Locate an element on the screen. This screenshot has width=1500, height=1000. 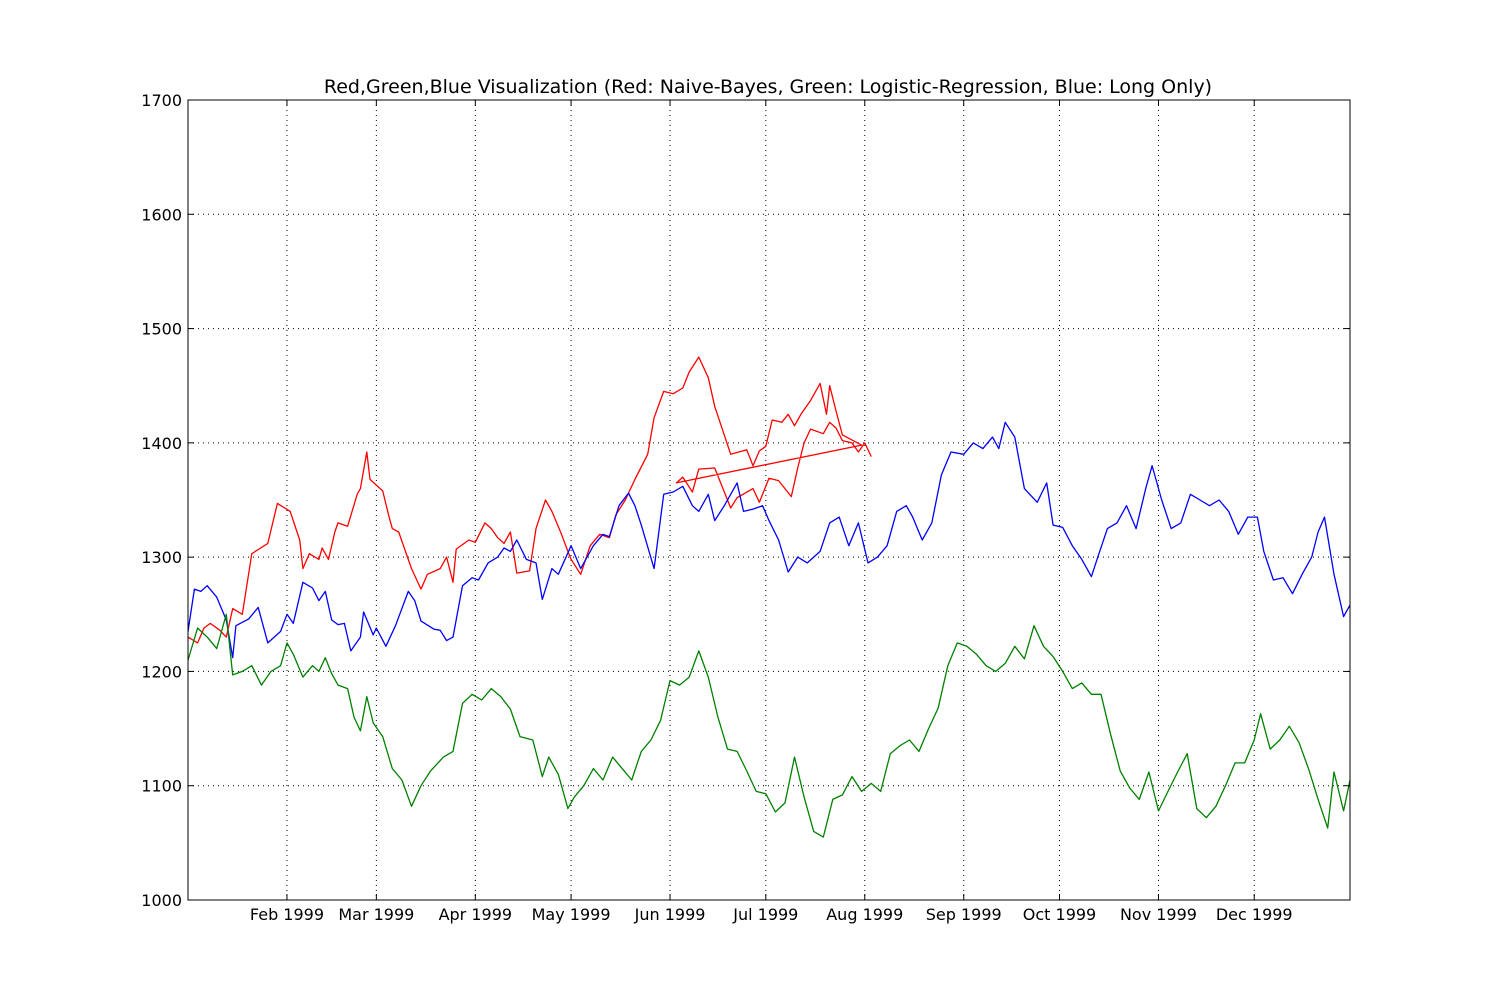
x-tick-label: Mar 1999 is located at coordinates (376, 914).